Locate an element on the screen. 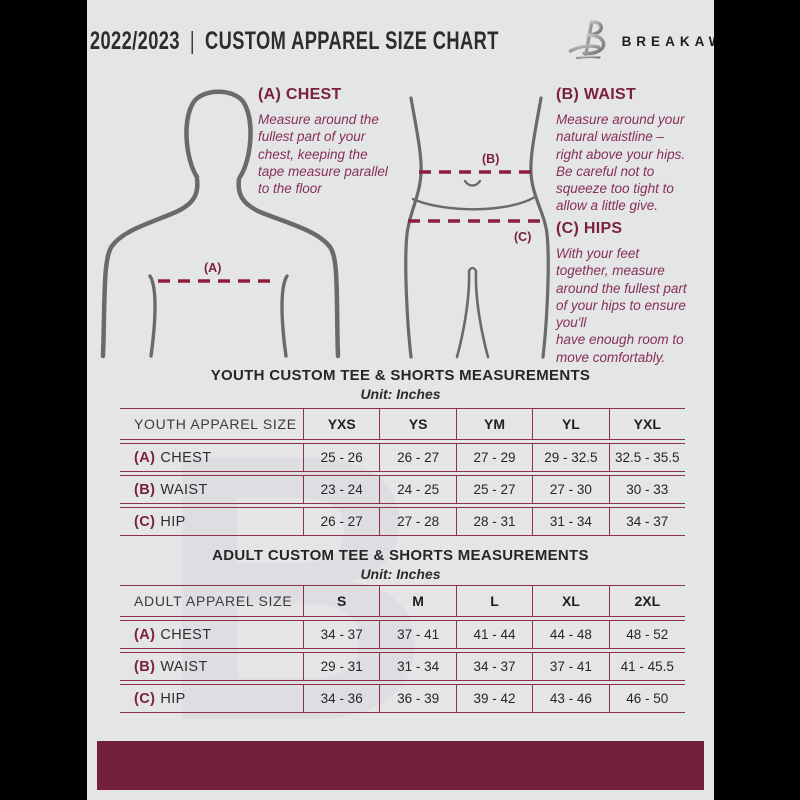  hips-line-label: (C) is located at coordinates (522, 237).